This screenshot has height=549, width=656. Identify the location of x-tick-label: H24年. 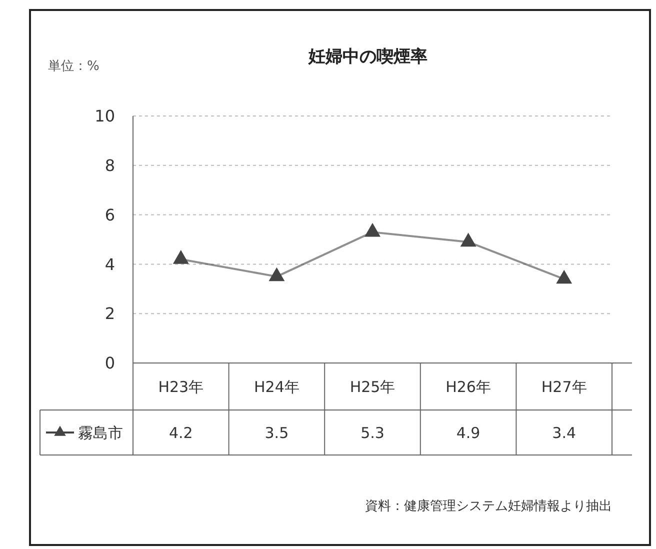
(277, 387).